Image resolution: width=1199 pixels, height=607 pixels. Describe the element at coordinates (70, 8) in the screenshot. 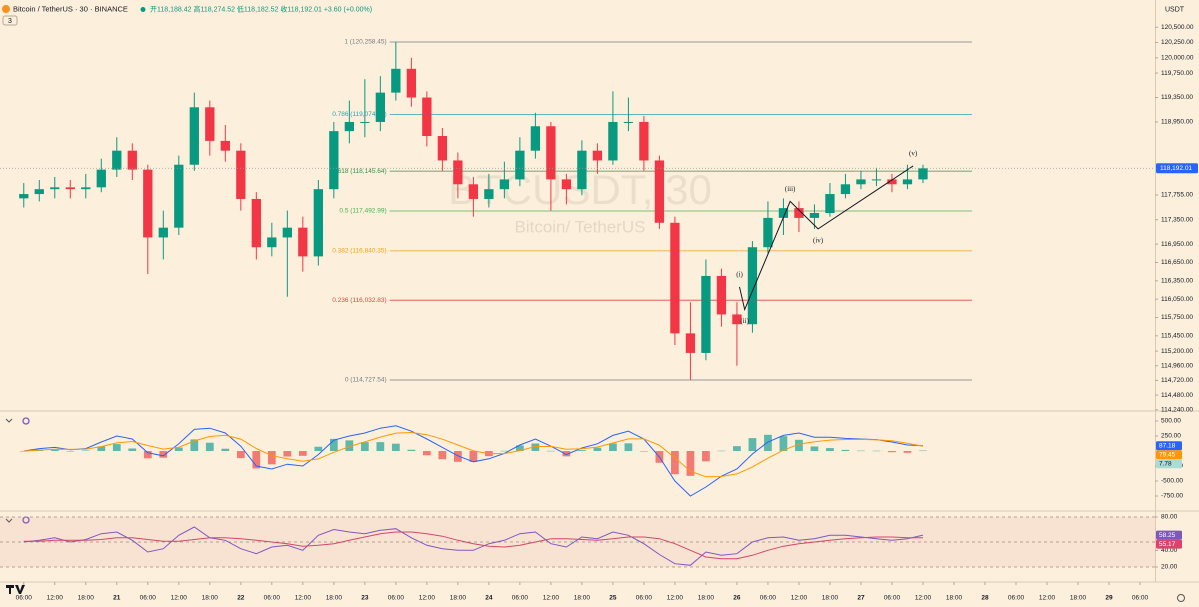

I see `symbol-title: Bitcoin / TetherUS · 30 · BINANCE` at that location.